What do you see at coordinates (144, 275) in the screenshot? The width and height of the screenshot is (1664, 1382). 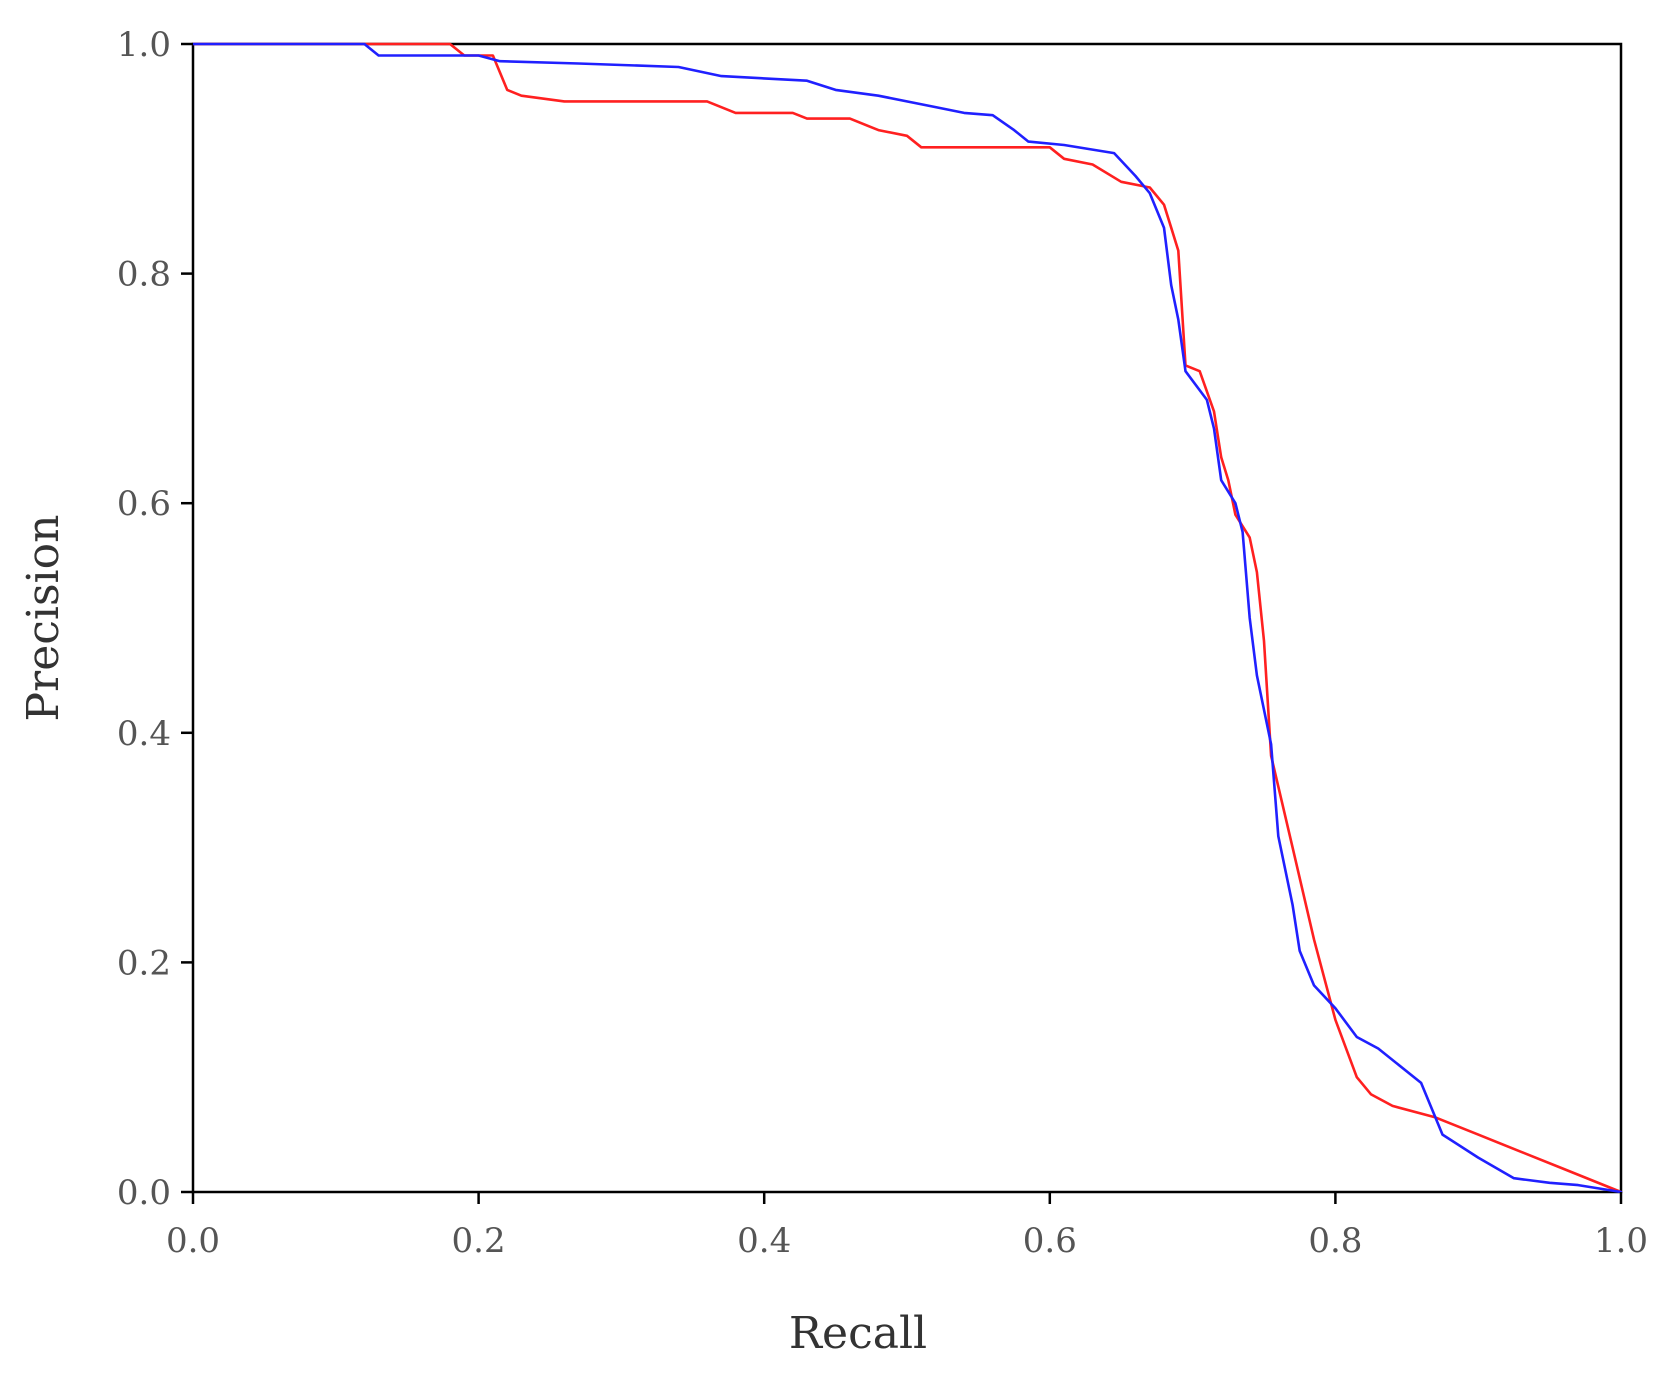 I see `y-tick-label: 0.8` at bounding box center [144, 275].